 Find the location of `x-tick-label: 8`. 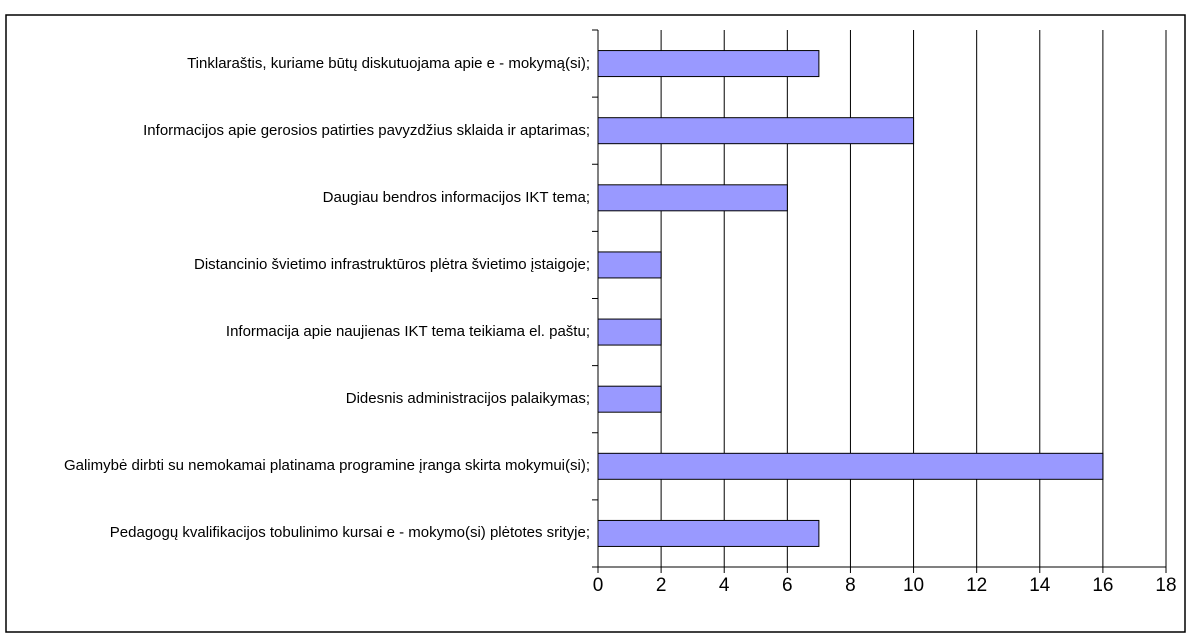

x-tick-label: 8 is located at coordinates (850, 585).